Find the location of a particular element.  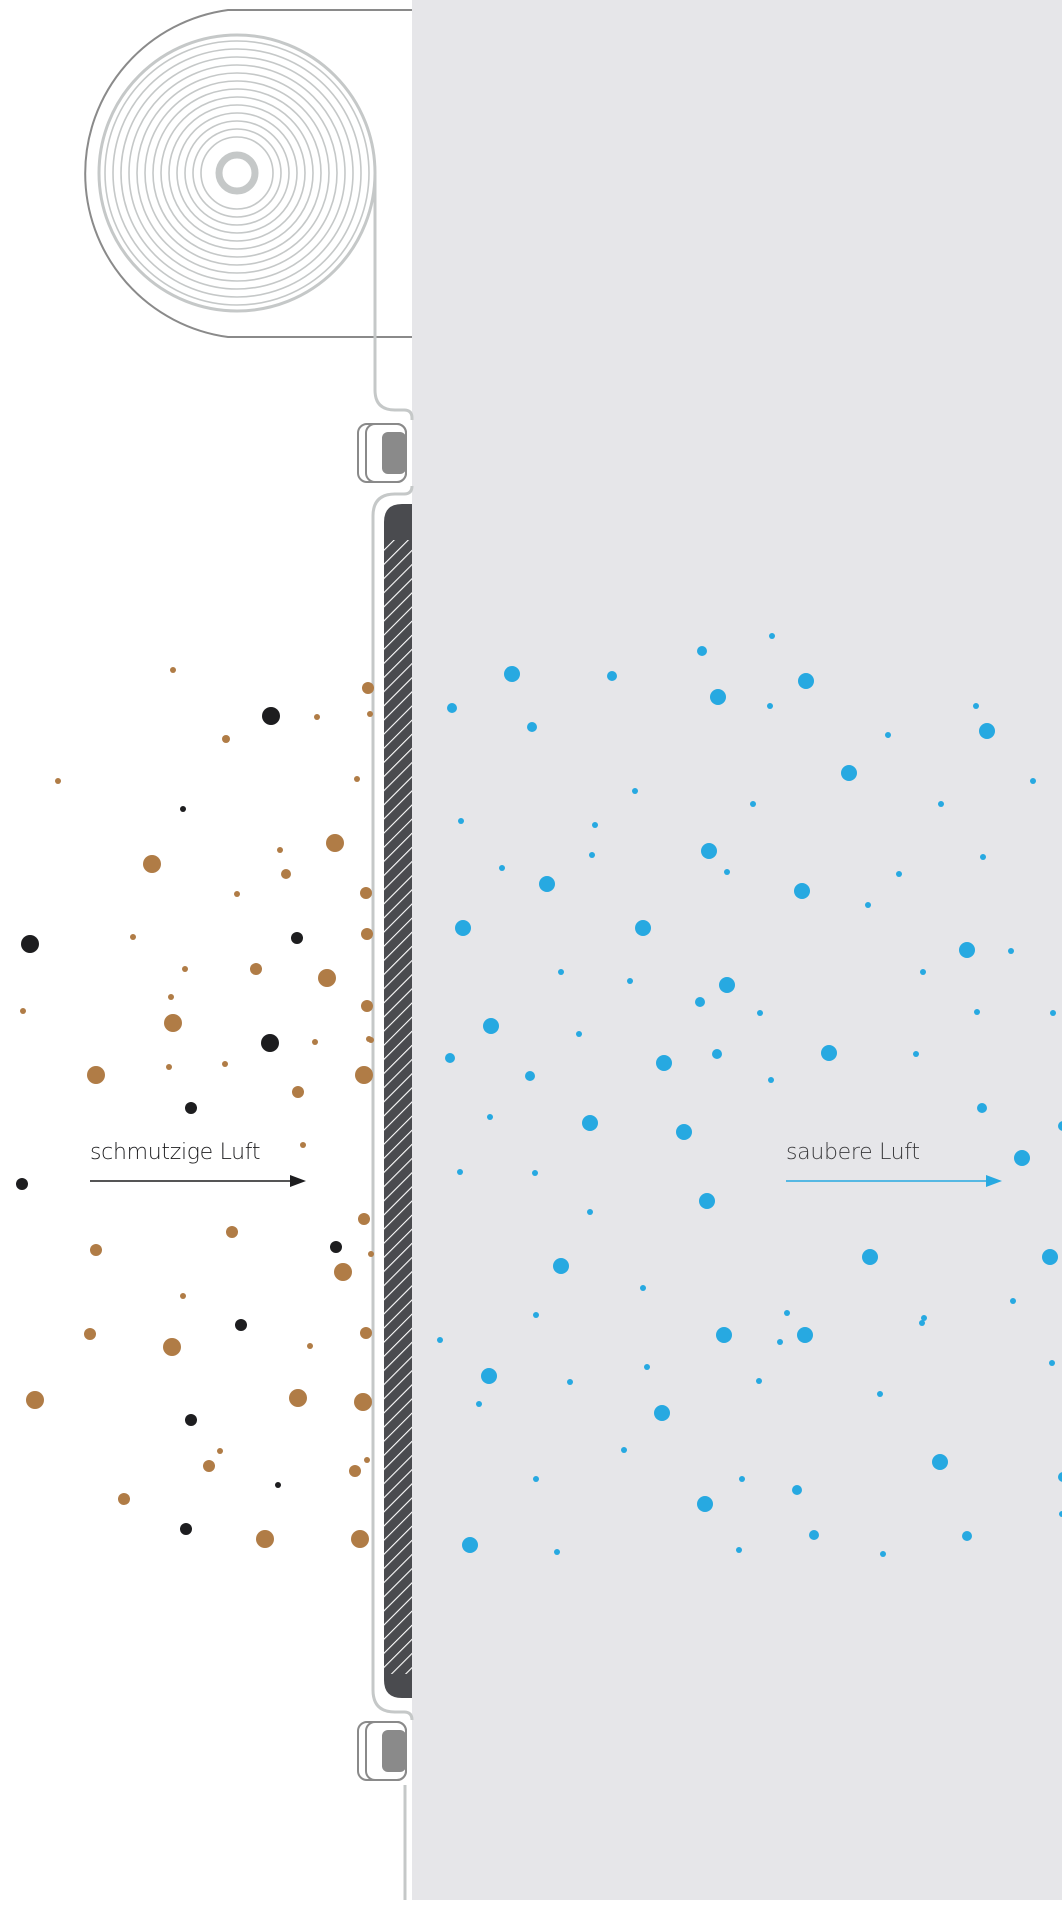

spiral-fan-icon is located at coordinates (237, 173).